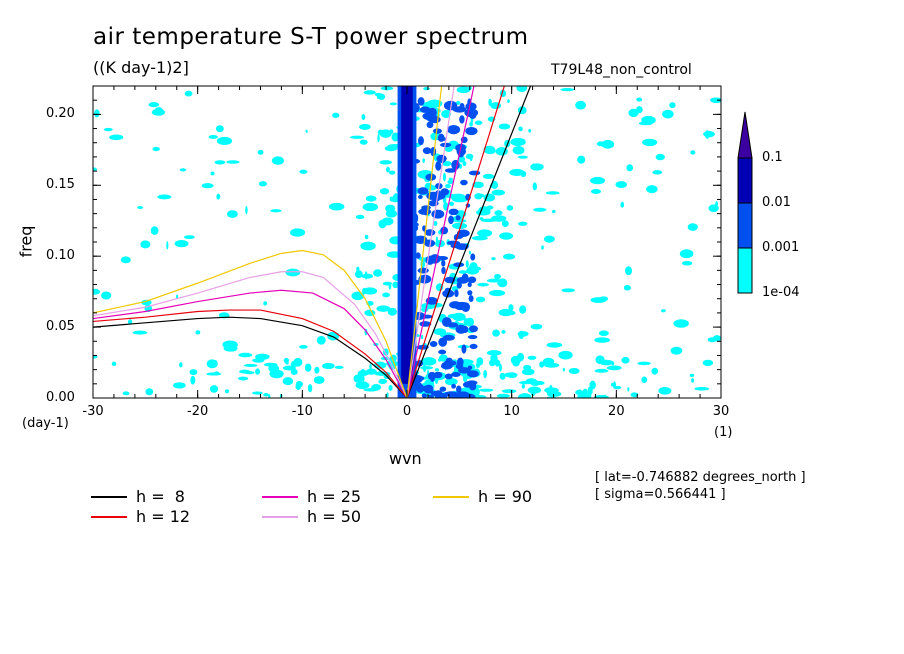 Image resolution: width=904 pixels, height=654 pixels. What do you see at coordinates (60, 327) in the screenshot?
I see `y-tick-label: 0.05` at bounding box center [60, 327].